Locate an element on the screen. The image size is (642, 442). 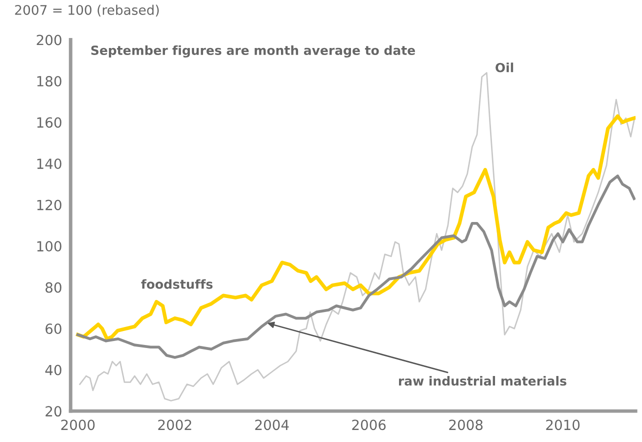
x-tick-label: 2008 is located at coordinates (466, 425).